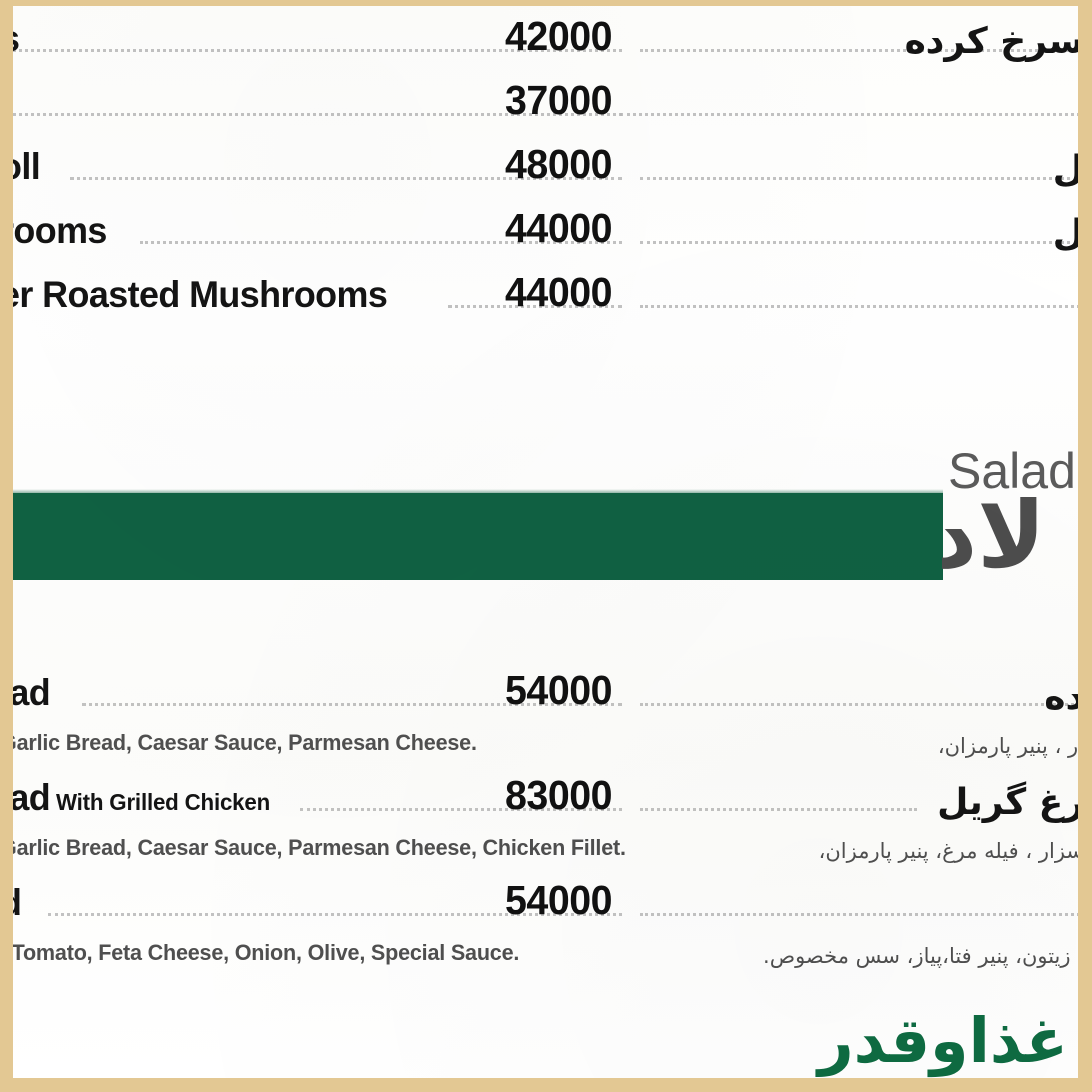 This screenshot has height=1092, width=1092. Describe the element at coordinates (194, 294) in the screenshot. I see `item-name-en: er Roasted Mushrooms` at that location.